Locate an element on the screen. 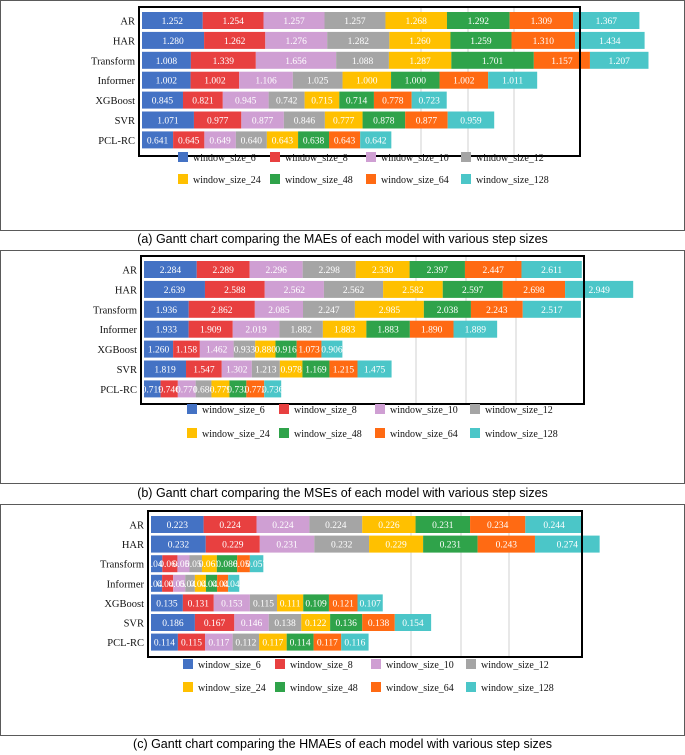 The width and height of the screenshot is (685, 755). bar-value-label: 1.889 is located at coordinates (476, 331).